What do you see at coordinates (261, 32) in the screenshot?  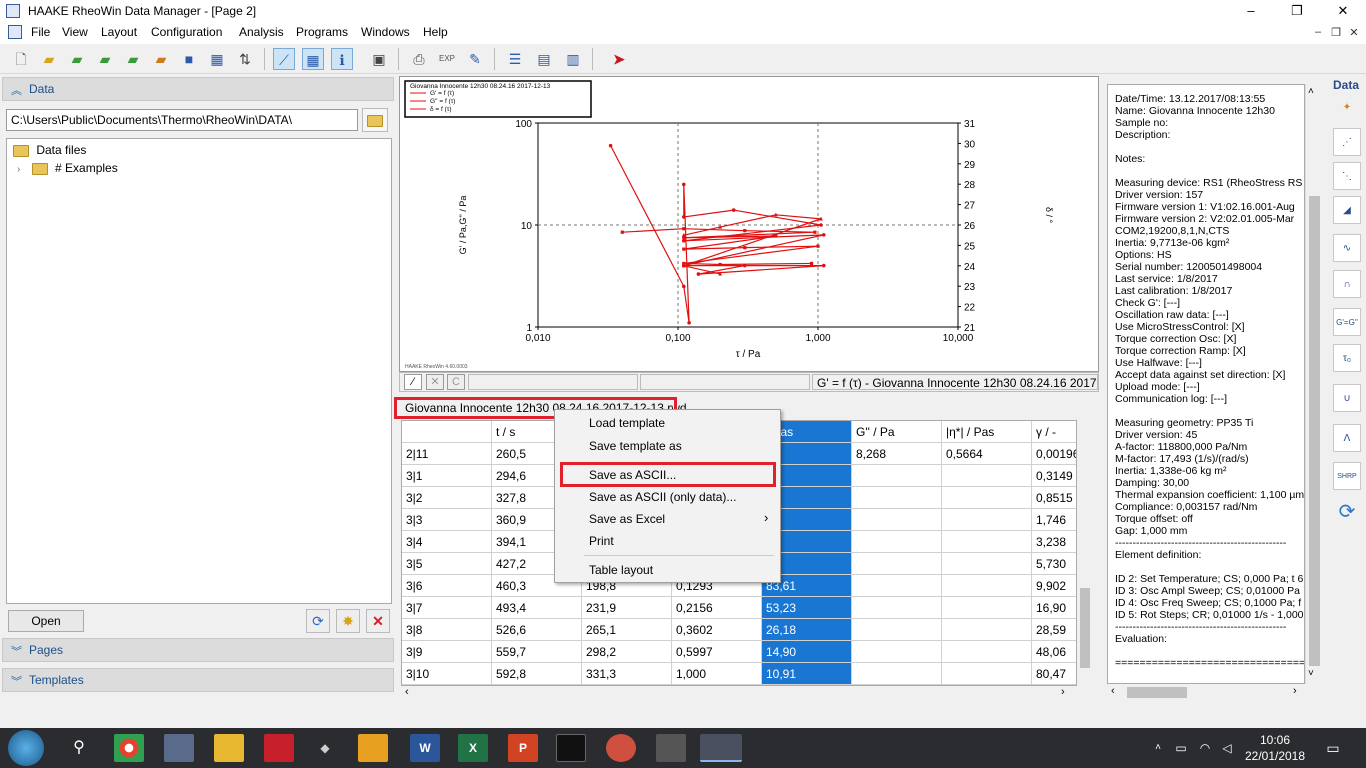 I see `menu-analysis: Analysis` at bounding box center [261, 32].